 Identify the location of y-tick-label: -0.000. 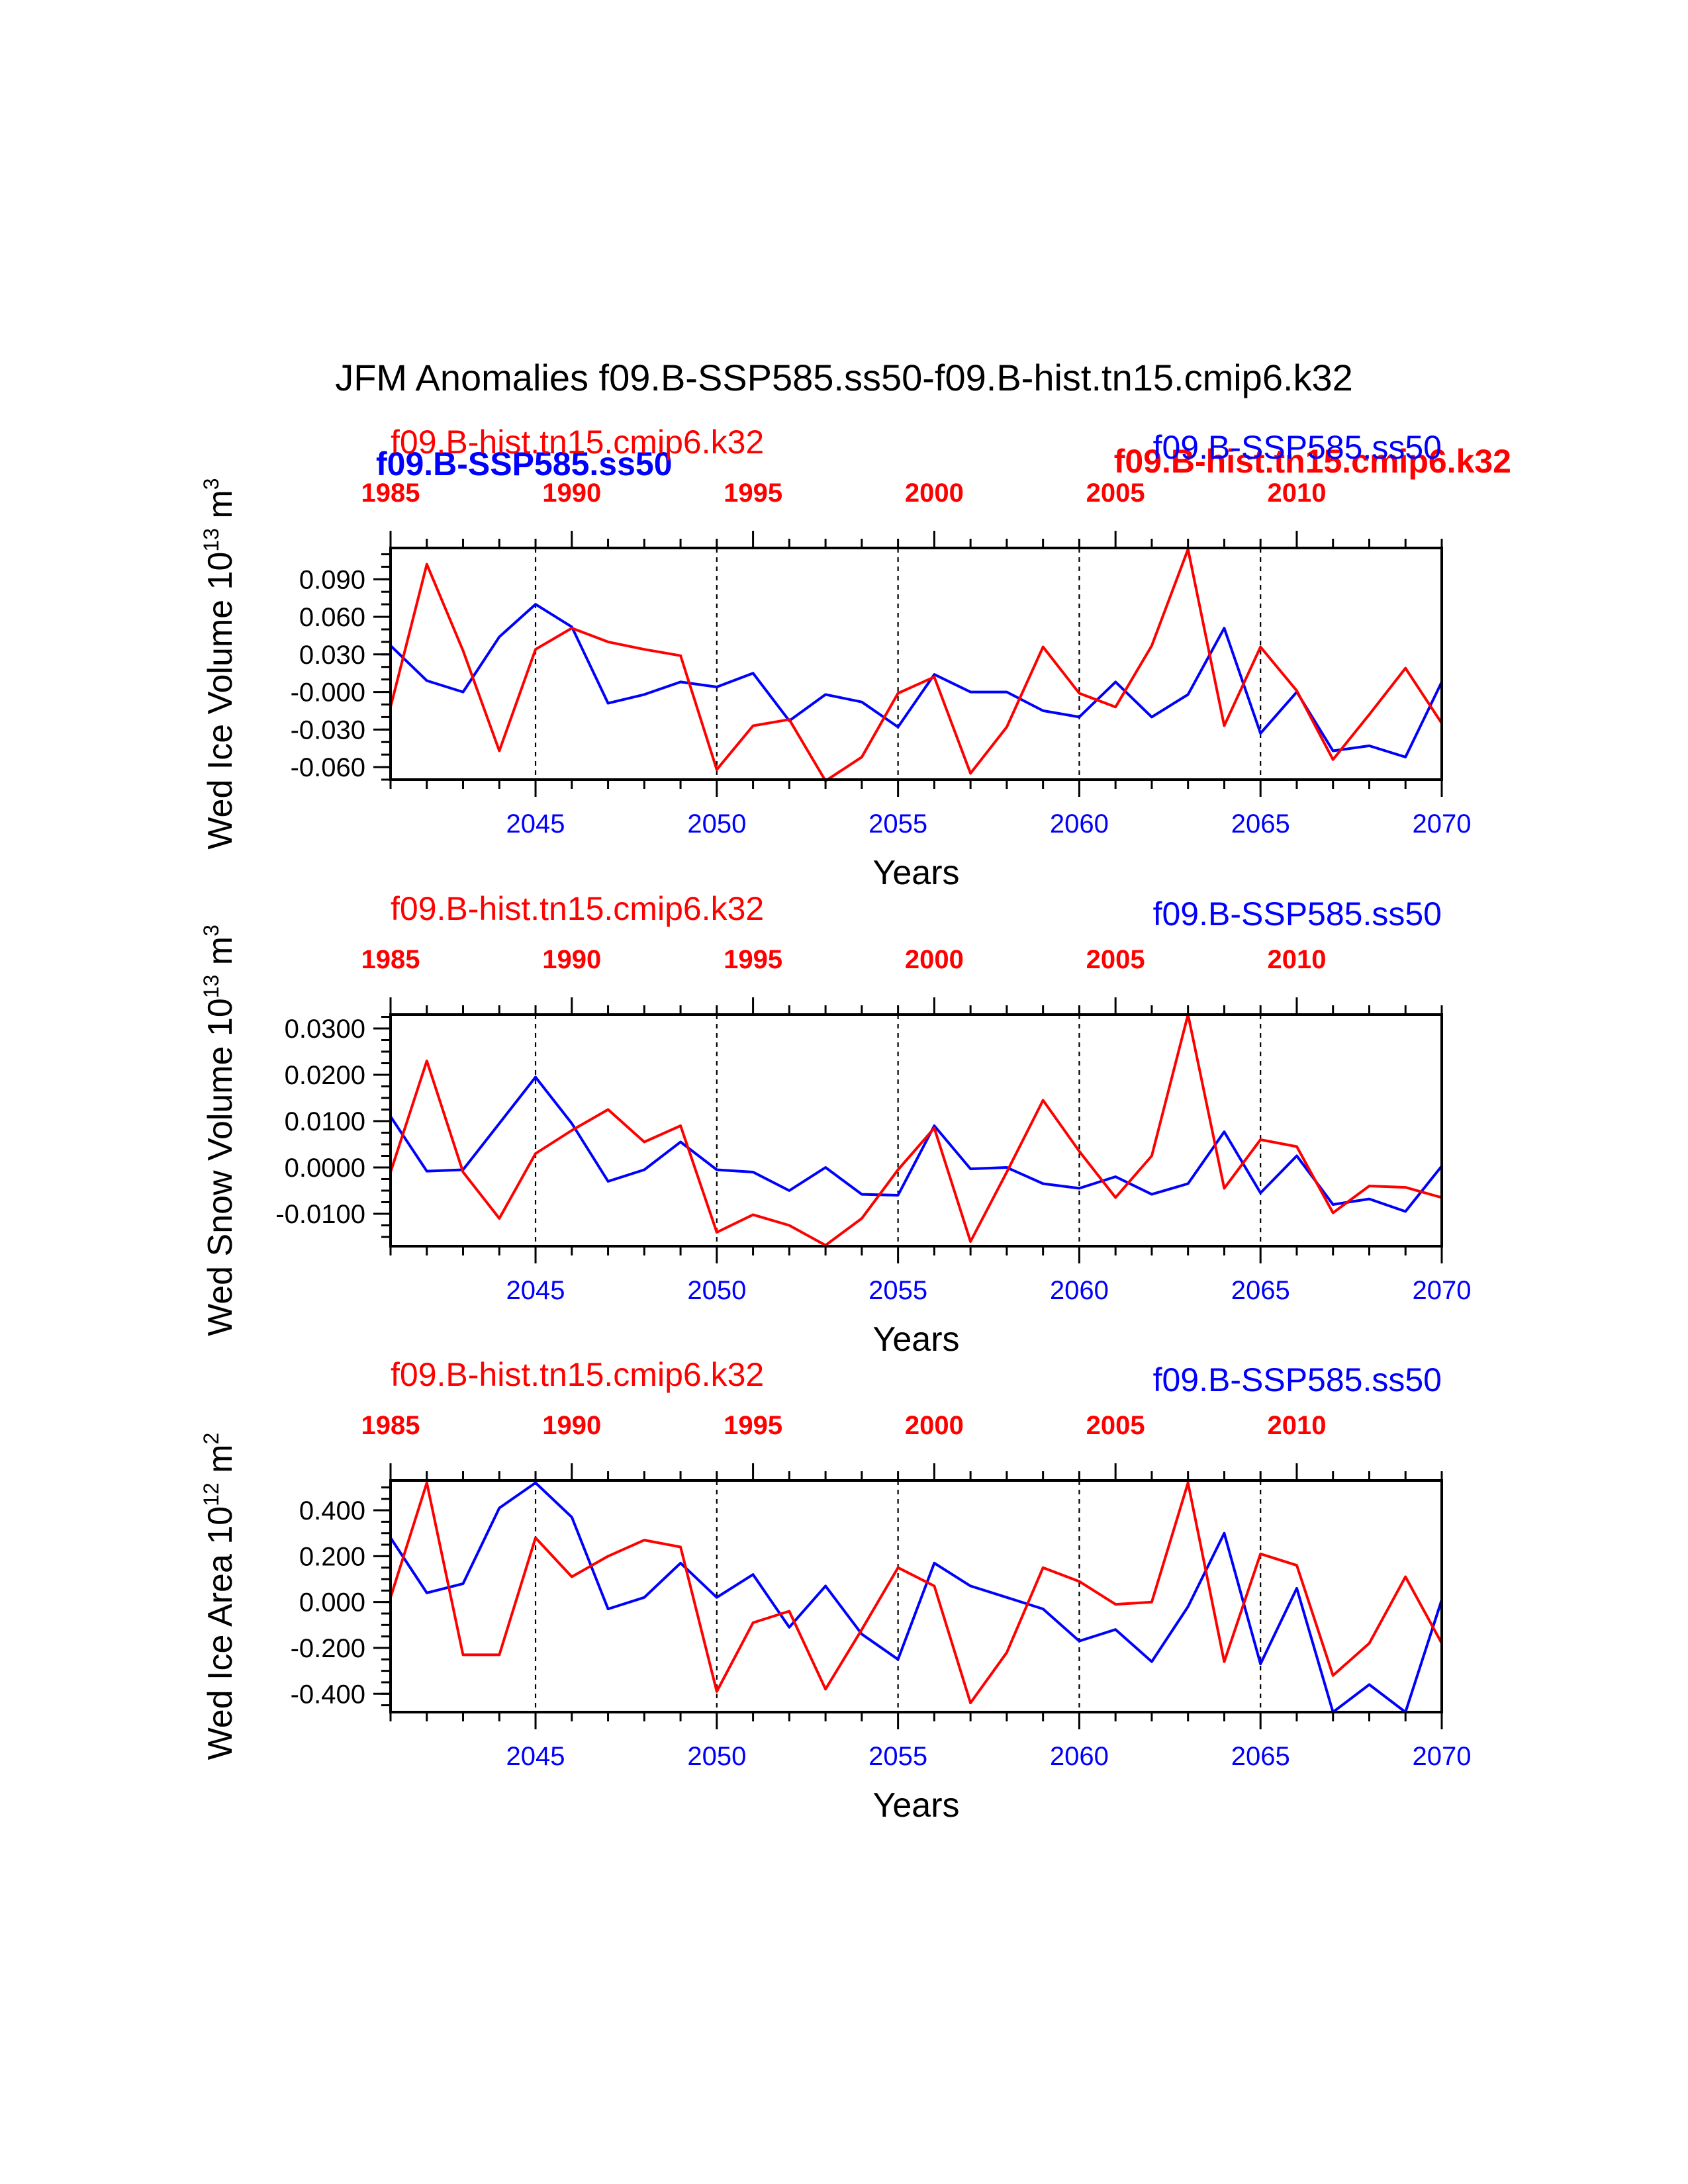
(328, 692).